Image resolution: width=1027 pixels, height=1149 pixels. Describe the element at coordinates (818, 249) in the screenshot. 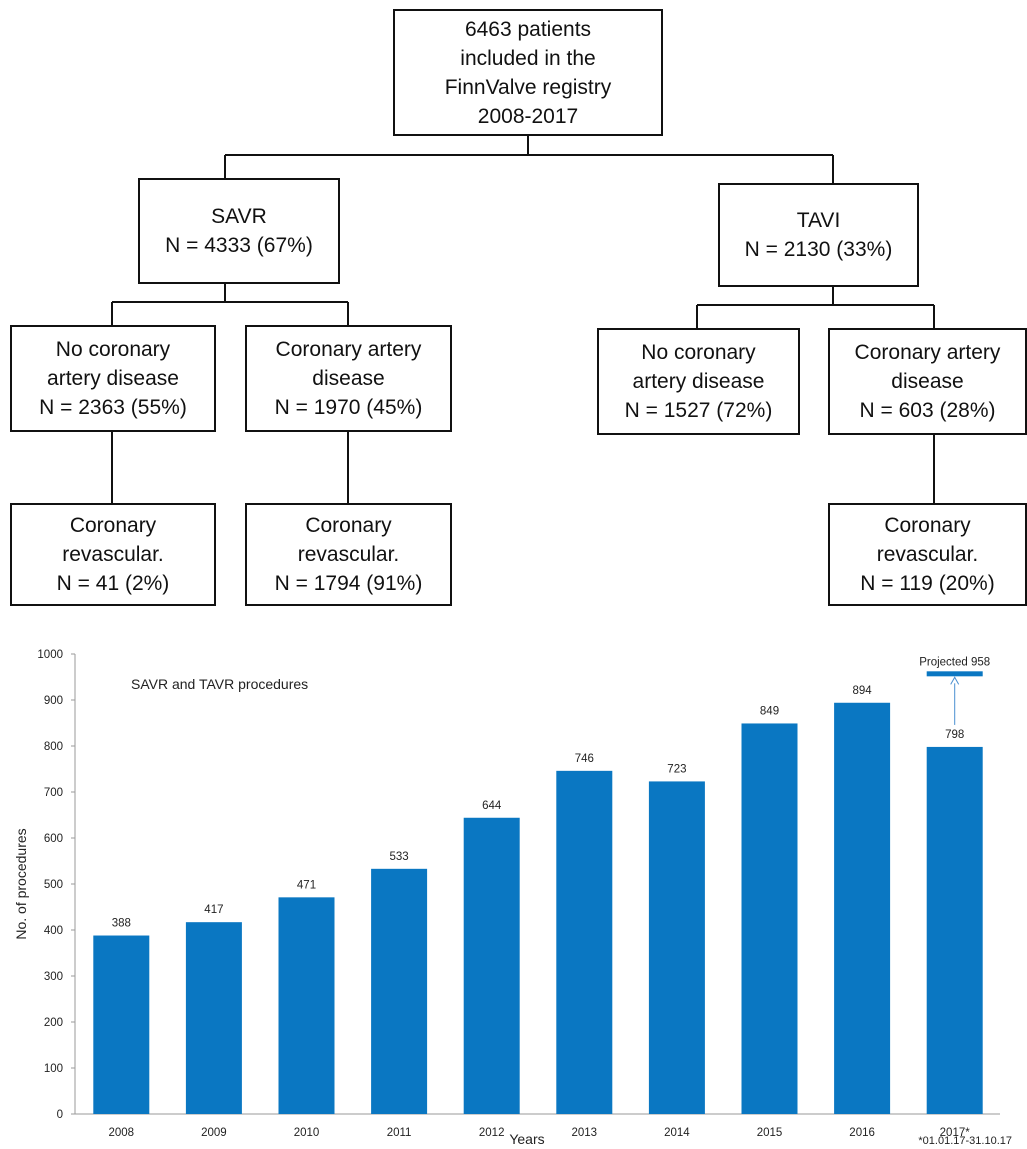

I see `tavi-line-2: N = 2130 (33%)` at that location.